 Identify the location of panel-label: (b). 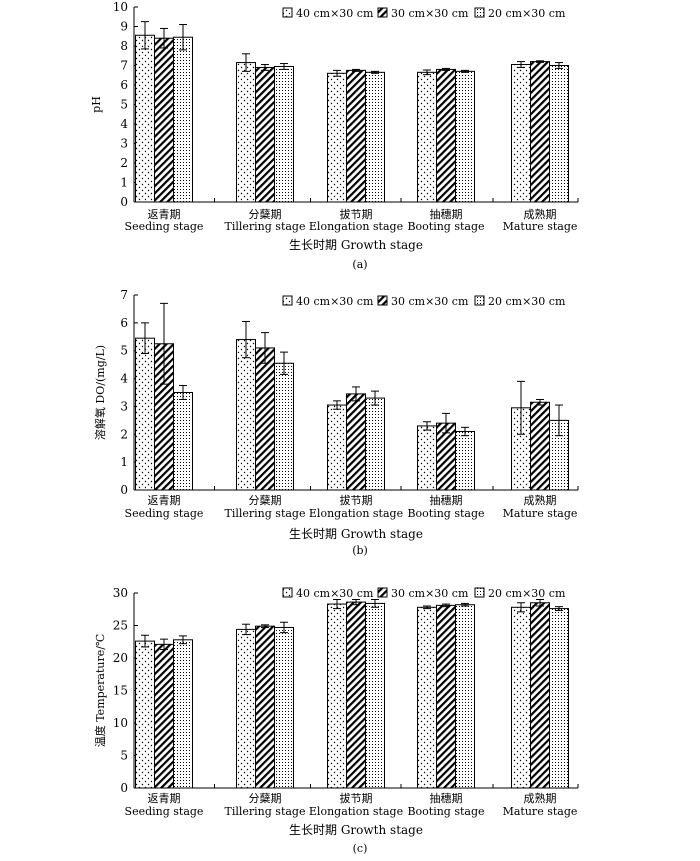
(360, 550).